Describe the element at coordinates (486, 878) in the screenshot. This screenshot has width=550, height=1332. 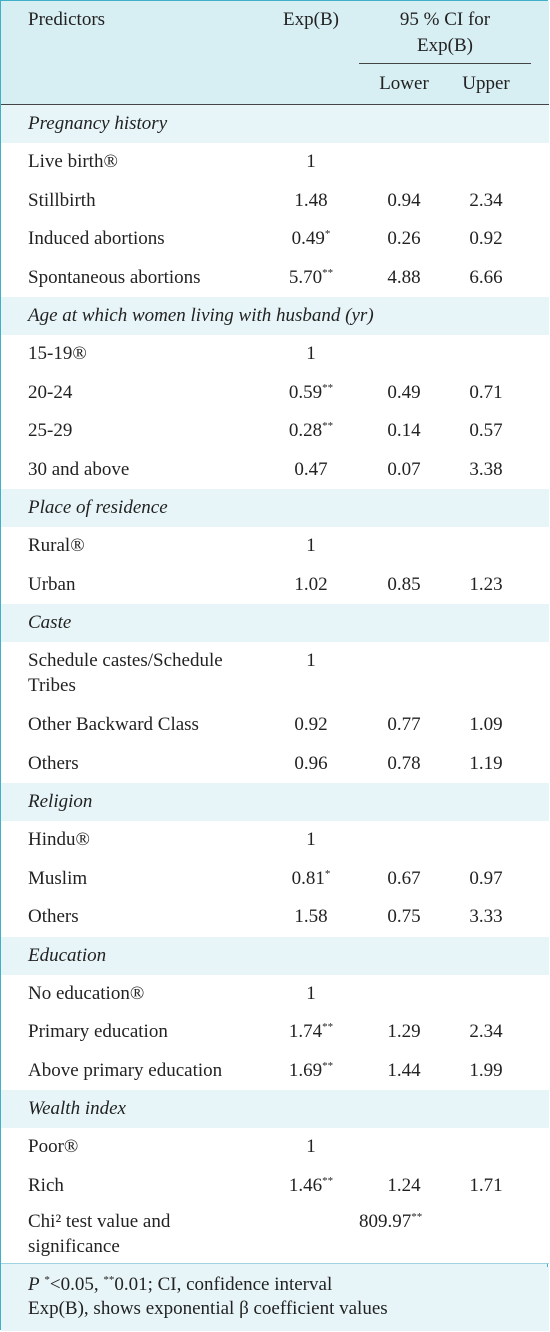
I see `ci-upper-value: 0.97` at that location.